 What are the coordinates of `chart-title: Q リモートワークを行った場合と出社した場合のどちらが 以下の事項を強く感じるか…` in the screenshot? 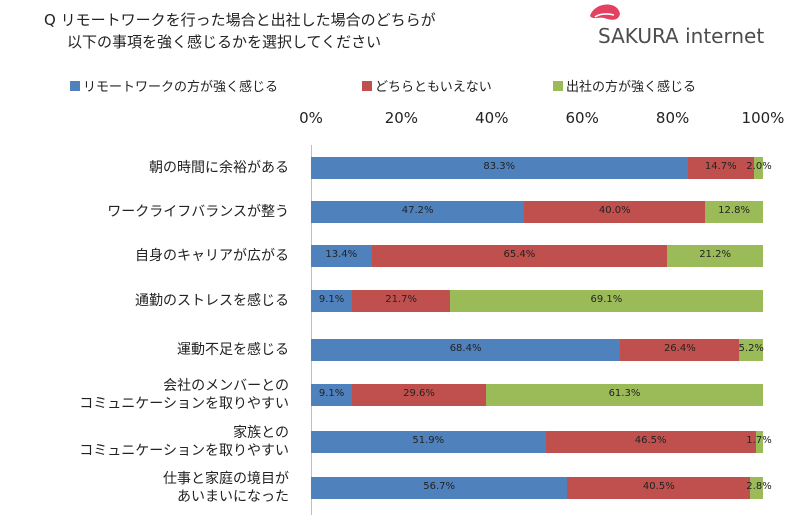 It's located at (240, 31).